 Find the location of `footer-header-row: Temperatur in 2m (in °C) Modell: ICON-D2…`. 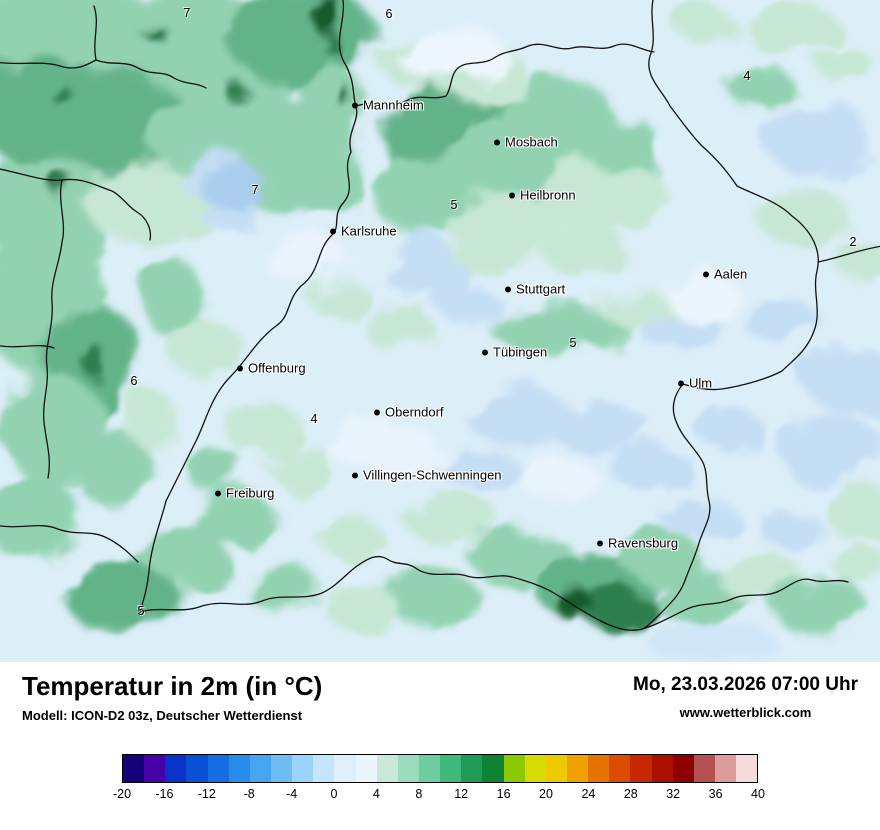

footer-header-row: Temperatur in 2m (in °C) Modell: ICON-D2… is located at coordinates (440, 697).